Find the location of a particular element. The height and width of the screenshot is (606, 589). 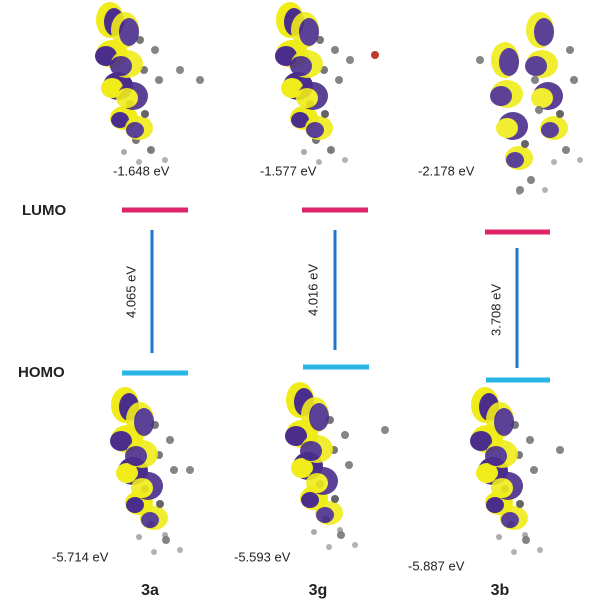

homo-orbital-3a is located at coordinates (152, 471).